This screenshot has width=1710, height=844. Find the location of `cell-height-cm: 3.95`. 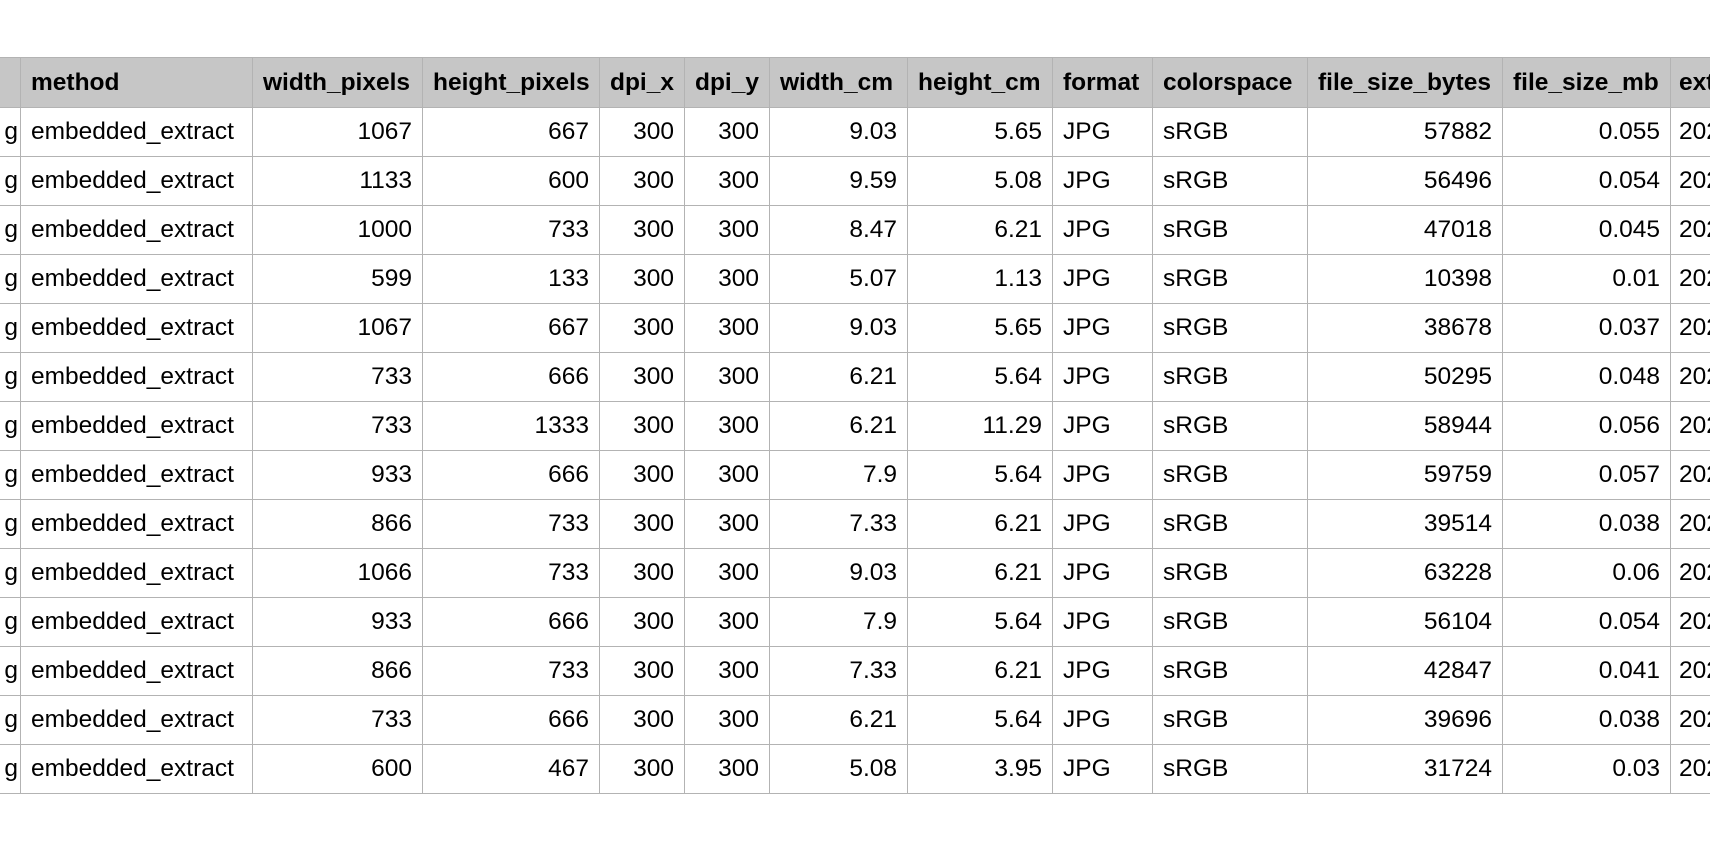

cell-height-cm: 3.95 is located at coordinates (980, 769).